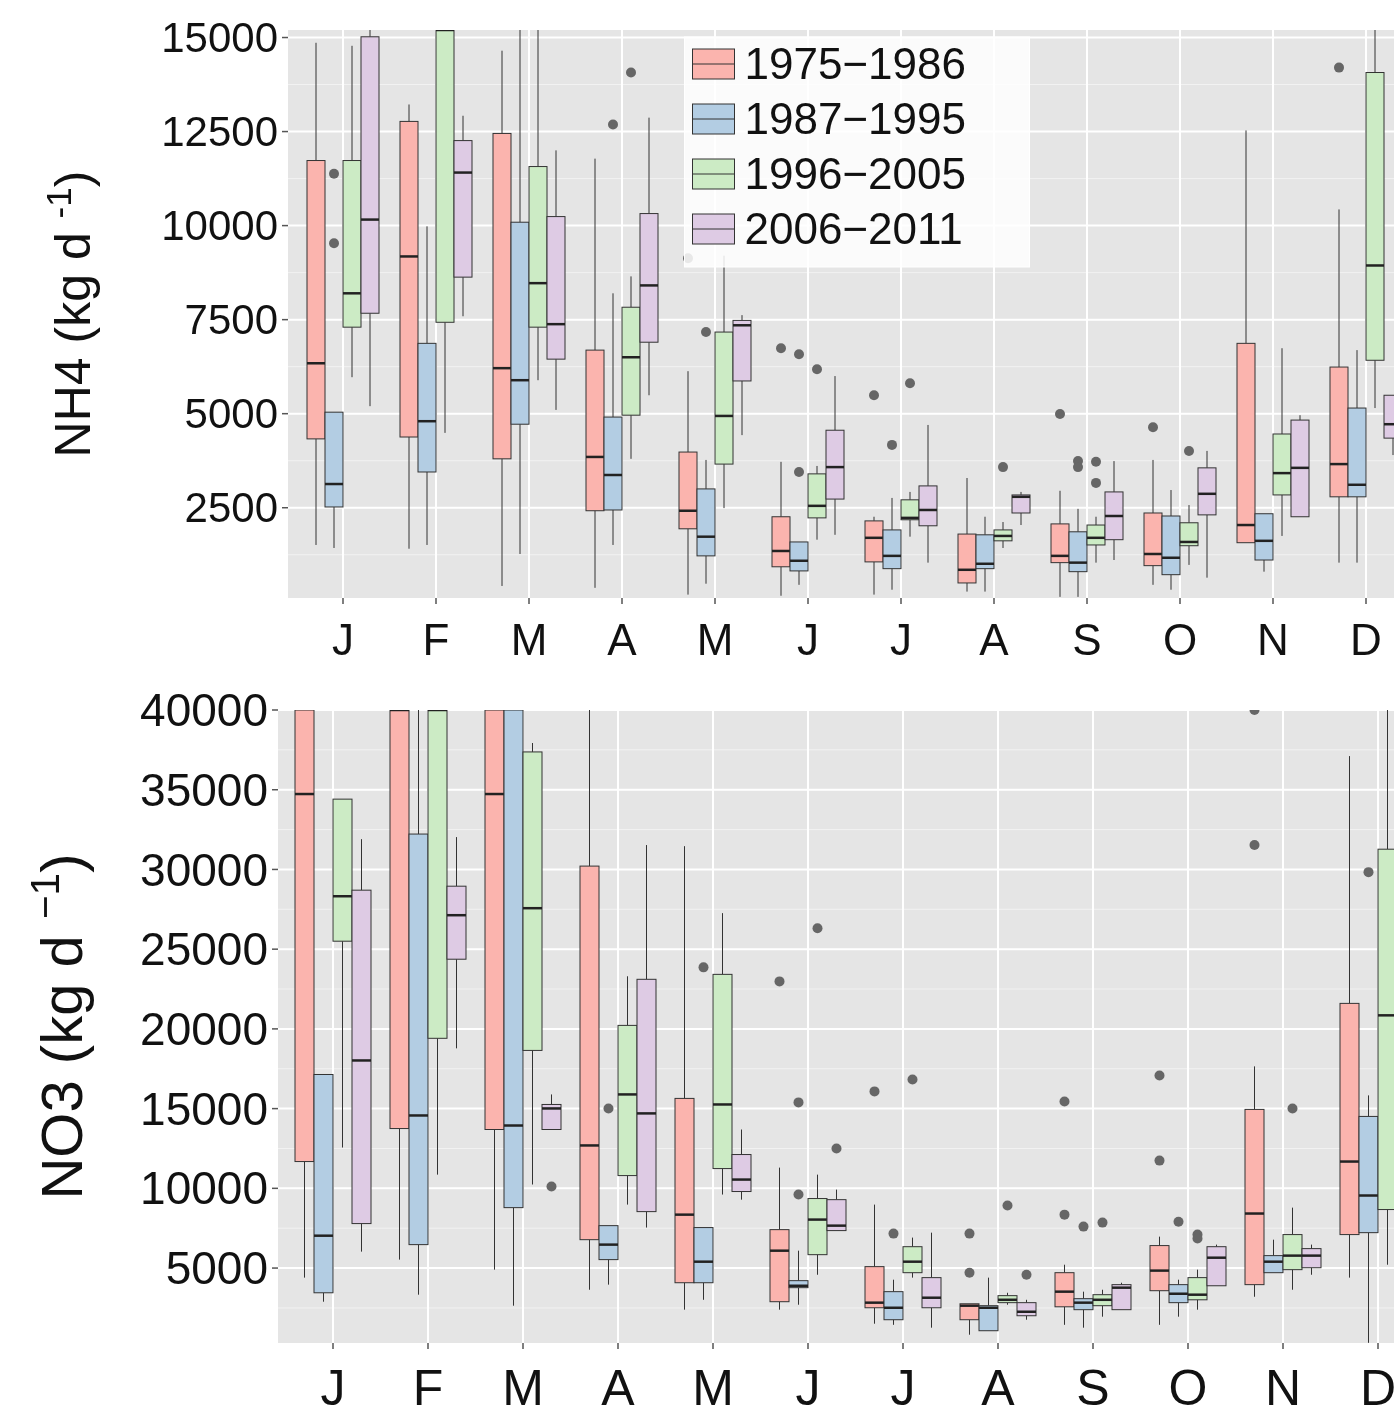 The width and height of the screenshot is (1394, 1419). Describe the element at coordinates (204, 710) in the screenshot. I see `y-tick-label: 40000` at that location.